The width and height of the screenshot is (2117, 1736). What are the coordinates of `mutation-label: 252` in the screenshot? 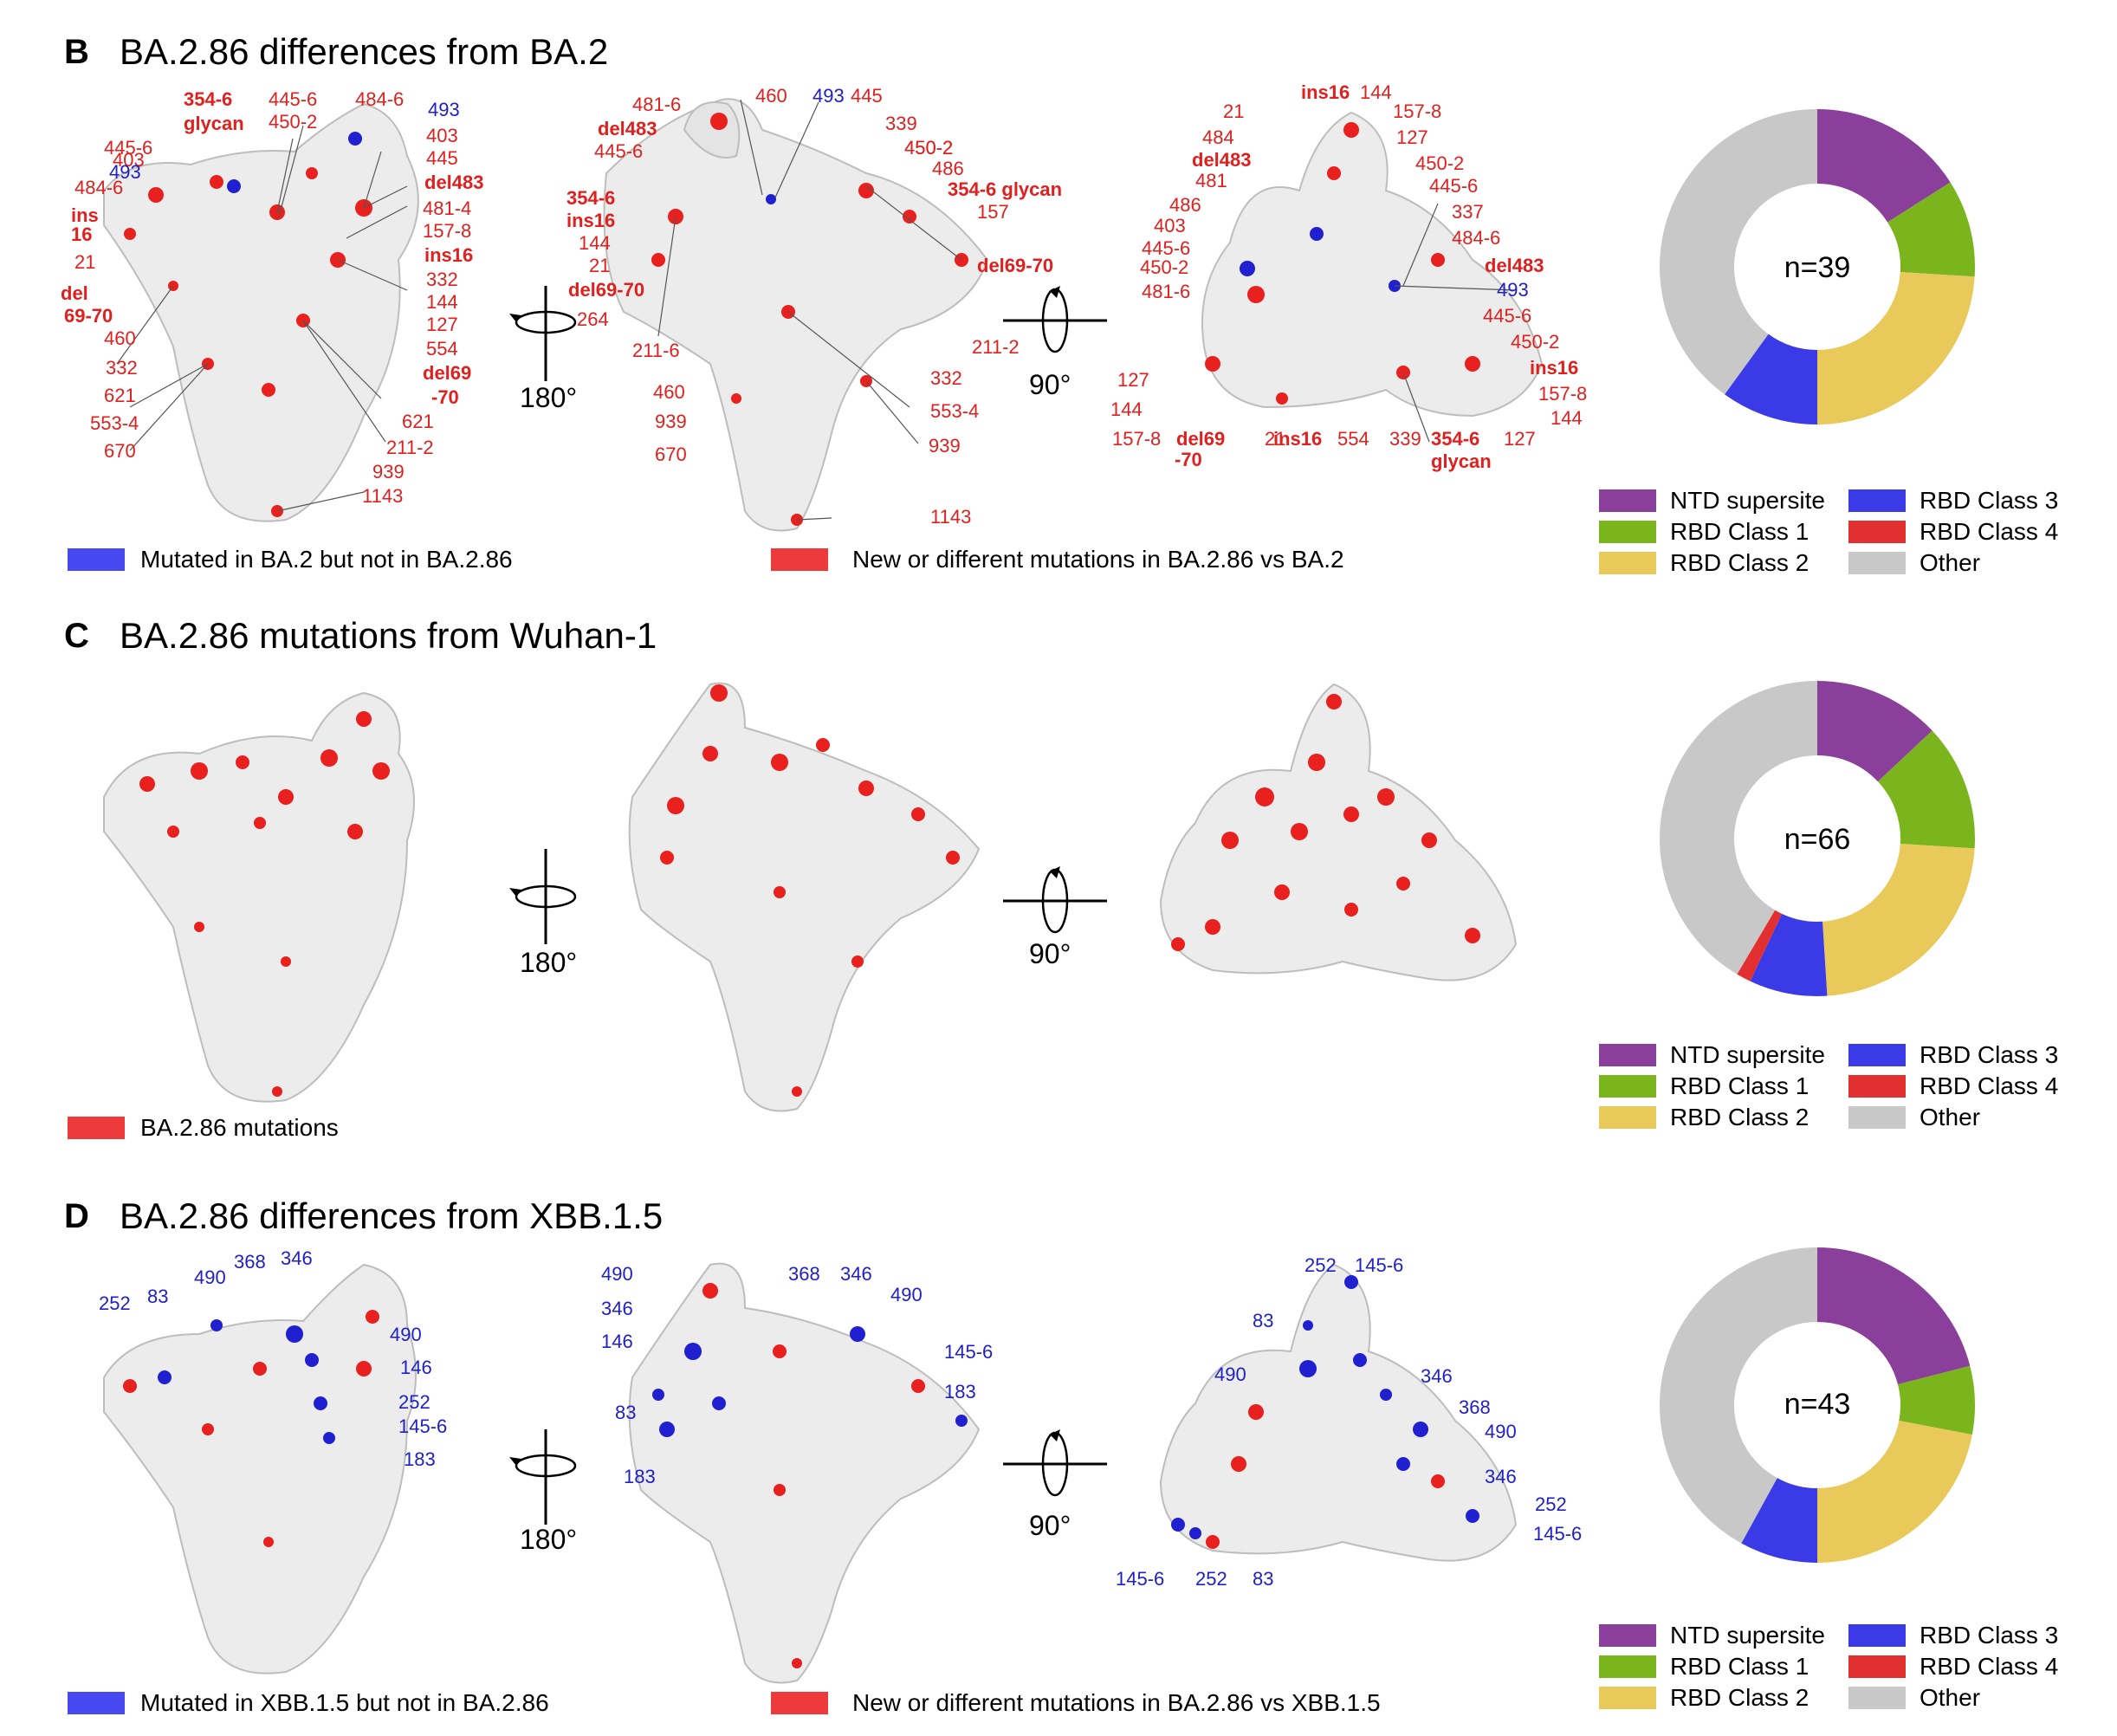 It's located at (1321, 1265).